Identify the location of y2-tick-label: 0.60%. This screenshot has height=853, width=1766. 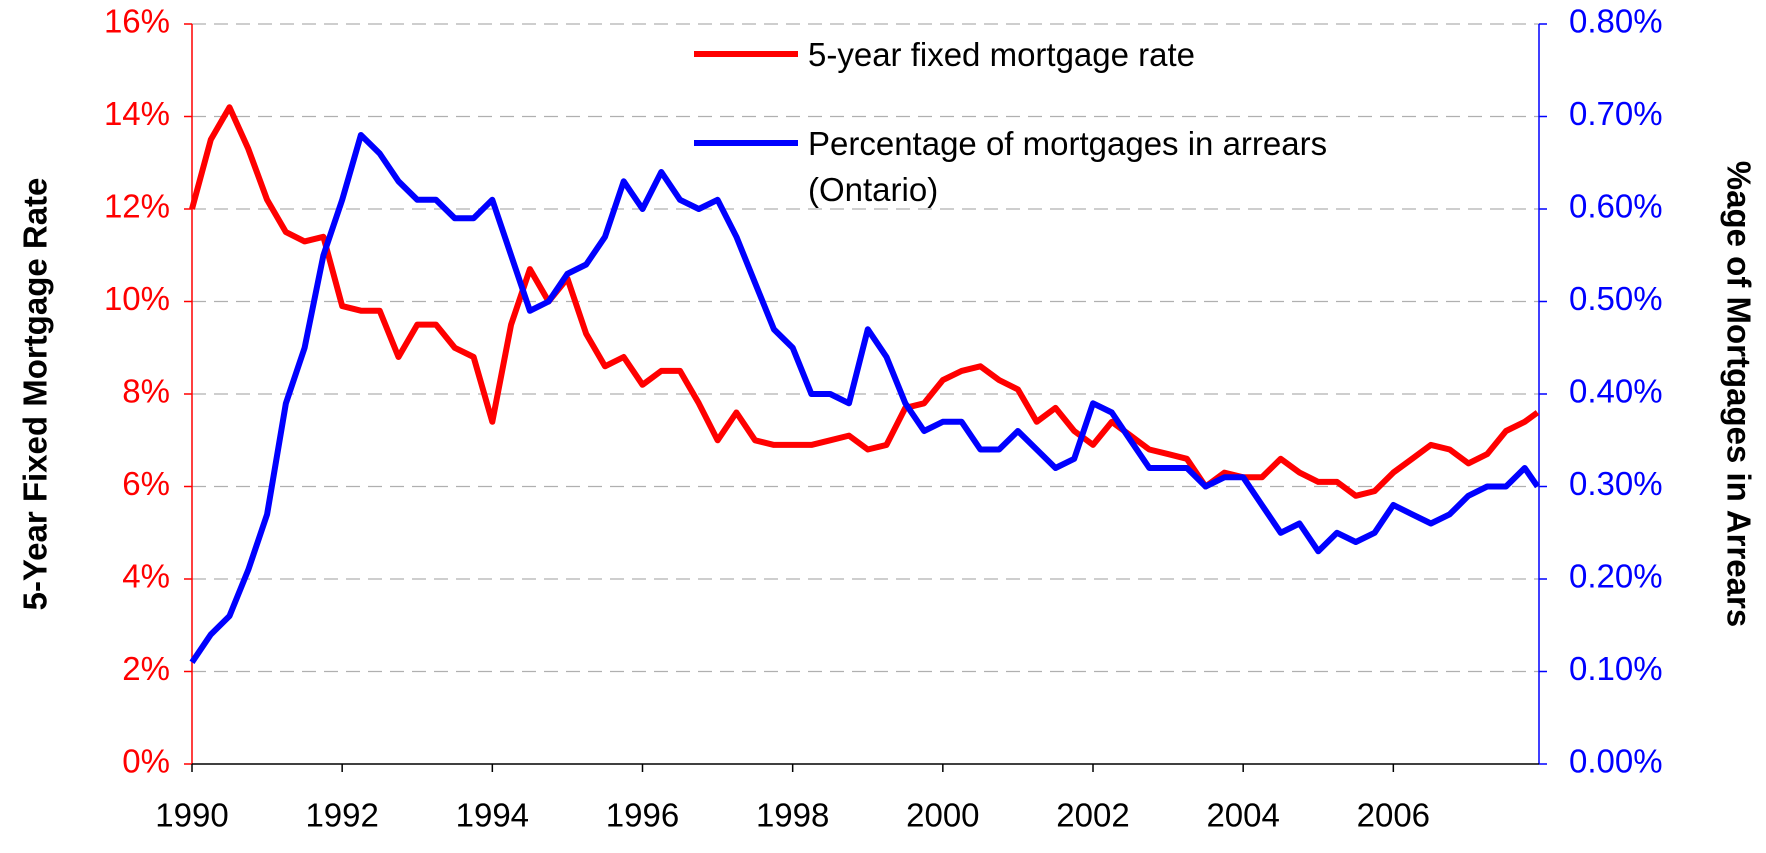
(1616, 206).